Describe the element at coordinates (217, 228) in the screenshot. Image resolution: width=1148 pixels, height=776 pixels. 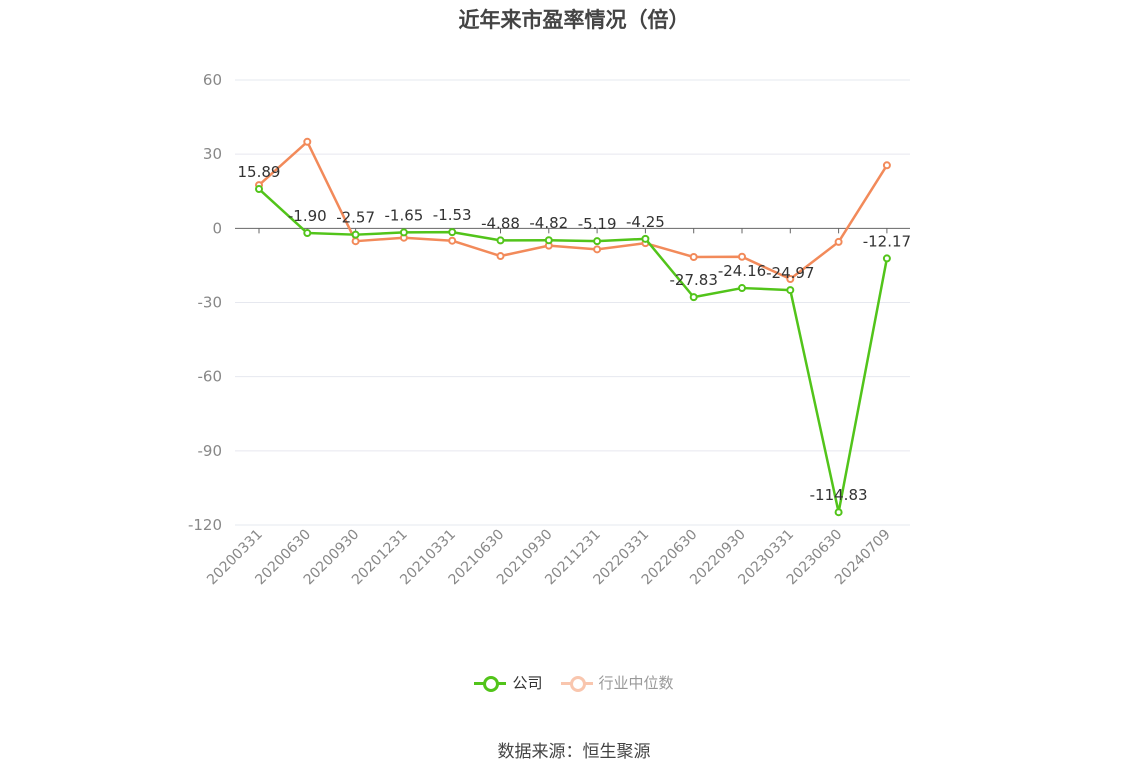
I see `y-tick-label: 0` at that location.